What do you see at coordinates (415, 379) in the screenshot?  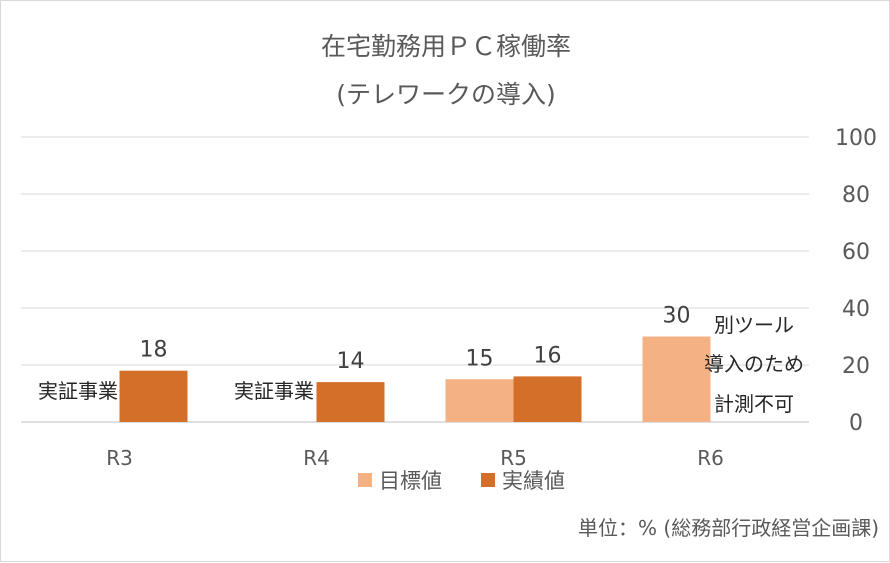 I see `bars` at bounding box center [415, 379].